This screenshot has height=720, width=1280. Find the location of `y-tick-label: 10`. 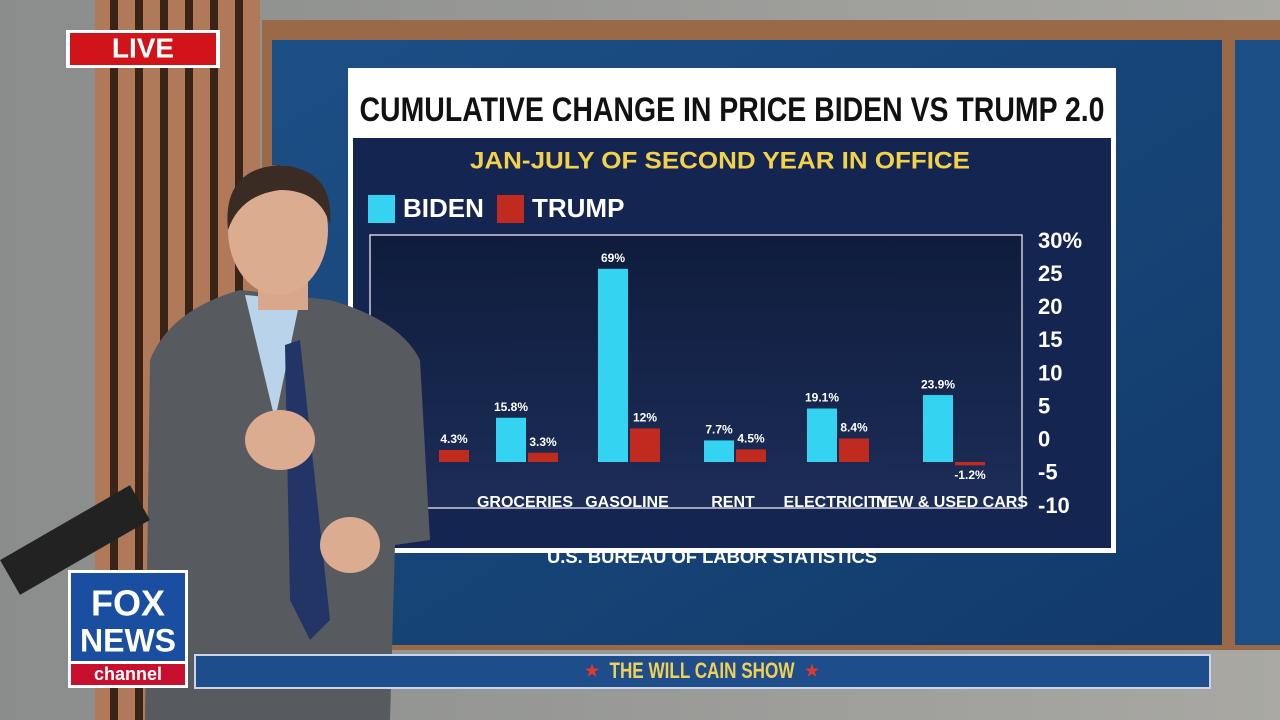

y-tick-label: 10 is located at coordinates (1050, 372).